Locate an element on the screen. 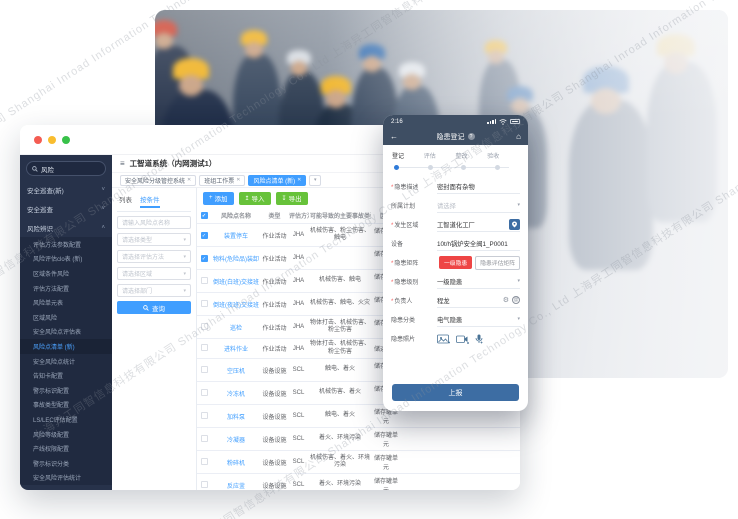 The image size is (738, 519). method-cell: SCL is located at coordinates (298, 439).